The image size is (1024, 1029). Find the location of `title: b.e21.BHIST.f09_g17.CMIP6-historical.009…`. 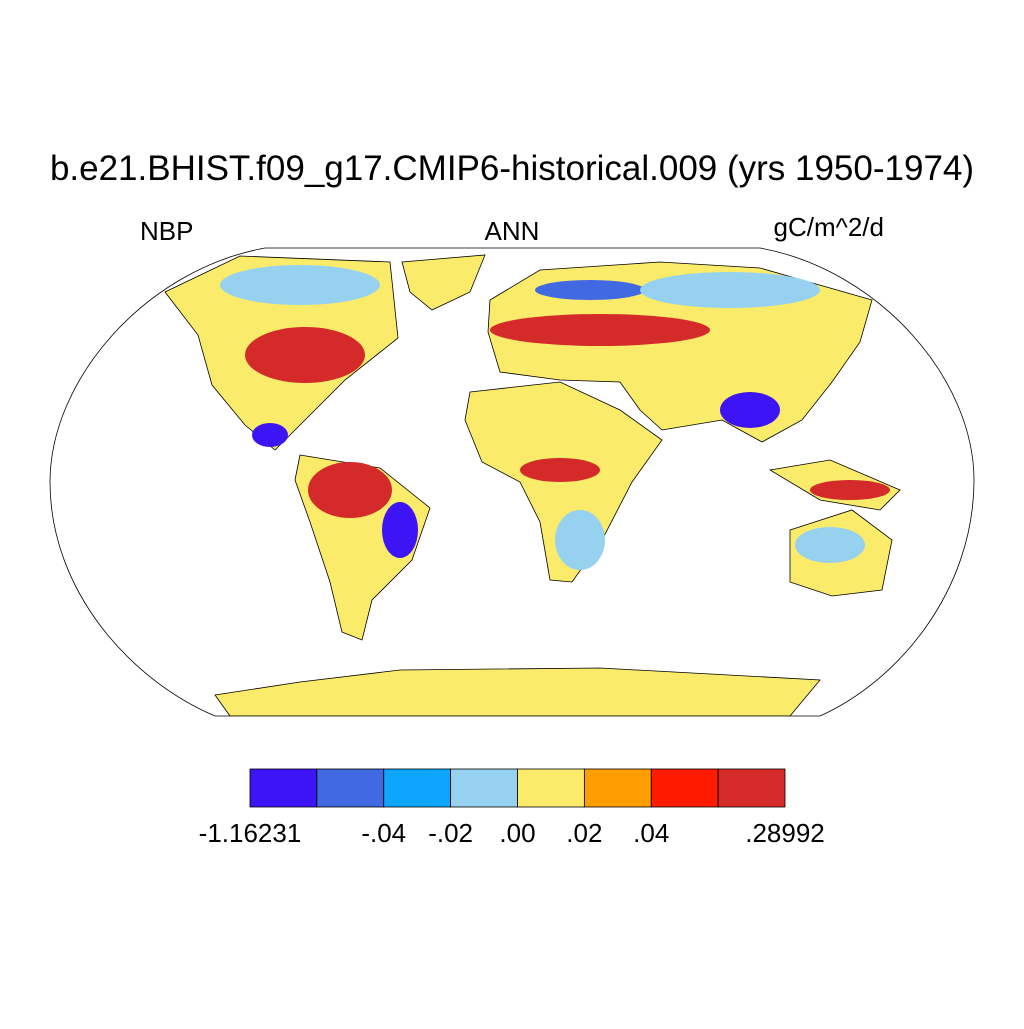

title: b.e21.BHIST.f09_g17.CMIP6-historical.009… is located at coordinates (512, 168).